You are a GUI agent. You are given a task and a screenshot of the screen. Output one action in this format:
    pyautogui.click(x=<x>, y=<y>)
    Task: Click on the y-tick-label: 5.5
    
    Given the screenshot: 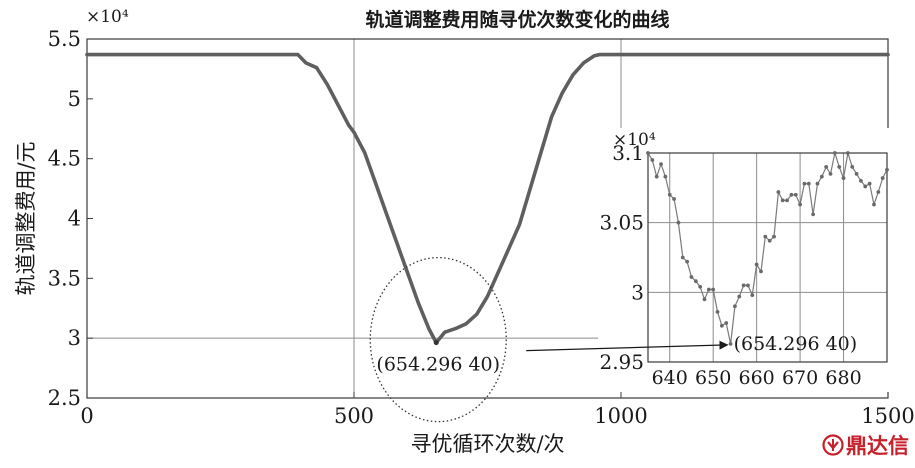 What is the action you would take?
    pyautogui.click(x=64, y=39)
    